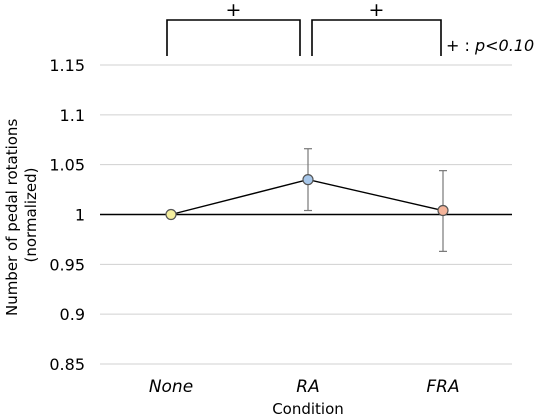 This screenshot has height=420, width=550. What do you see at coordinates (307, 200) in the screenshot?
I see `series` at bounding box center [307, 200].